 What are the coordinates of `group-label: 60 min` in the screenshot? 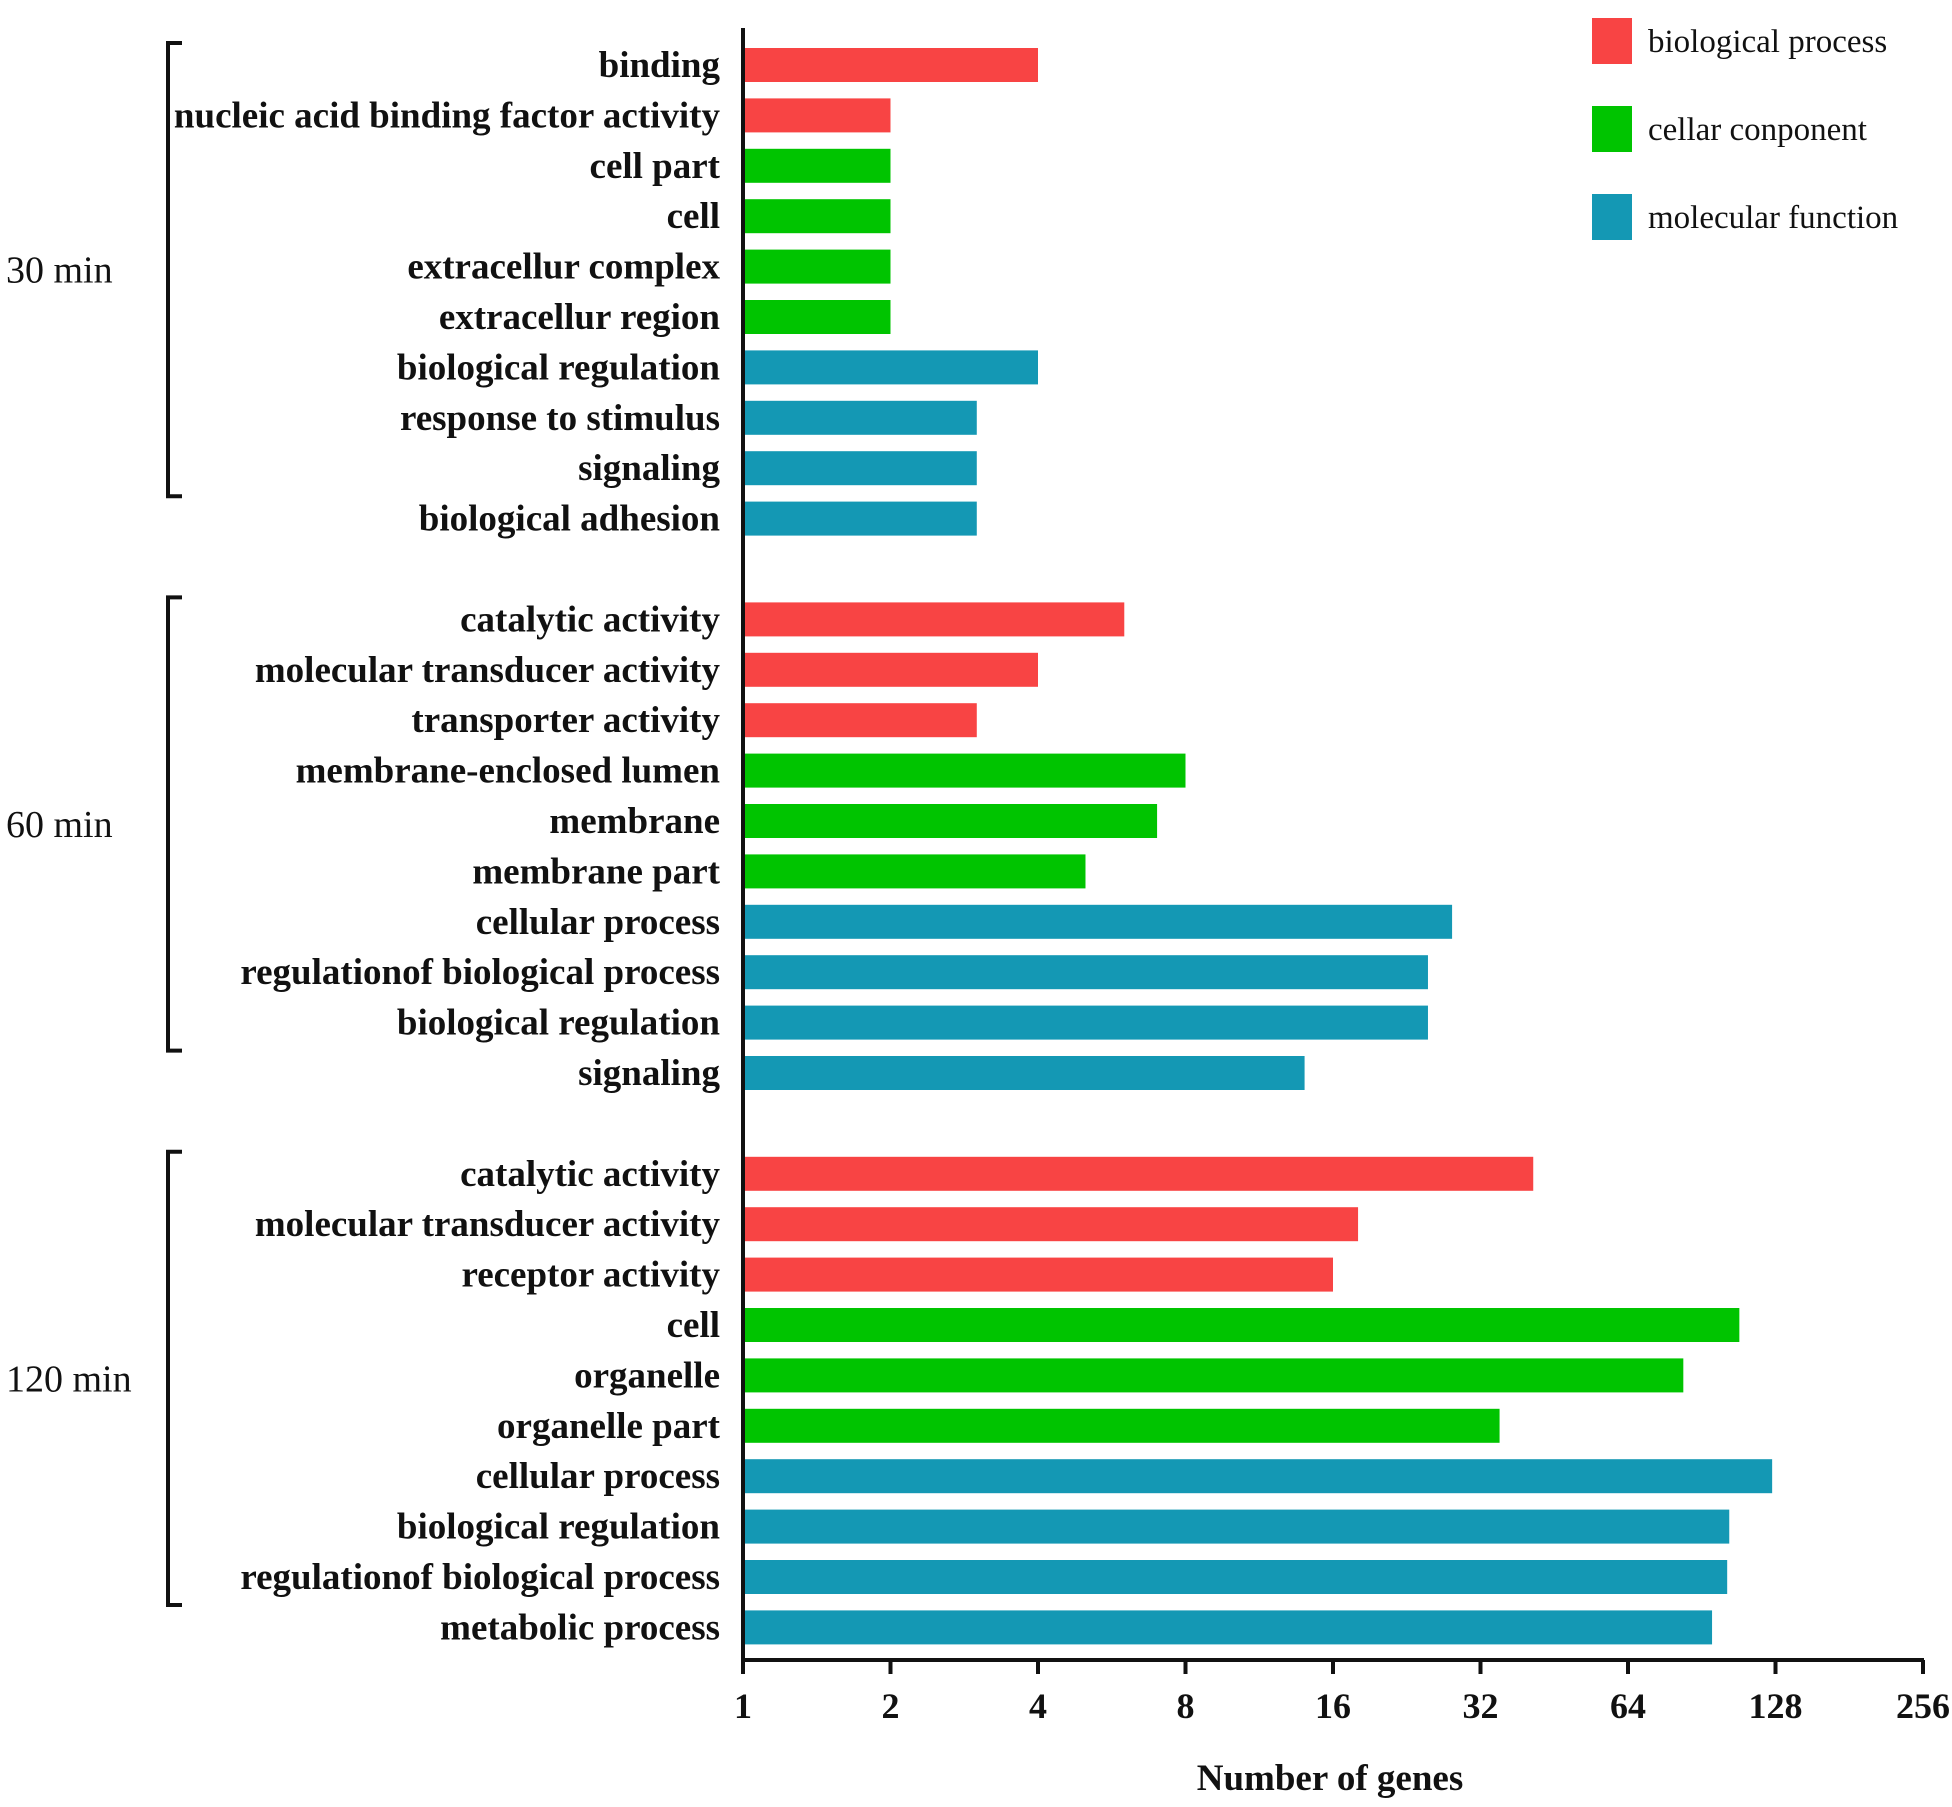 It's located at (59, 825).